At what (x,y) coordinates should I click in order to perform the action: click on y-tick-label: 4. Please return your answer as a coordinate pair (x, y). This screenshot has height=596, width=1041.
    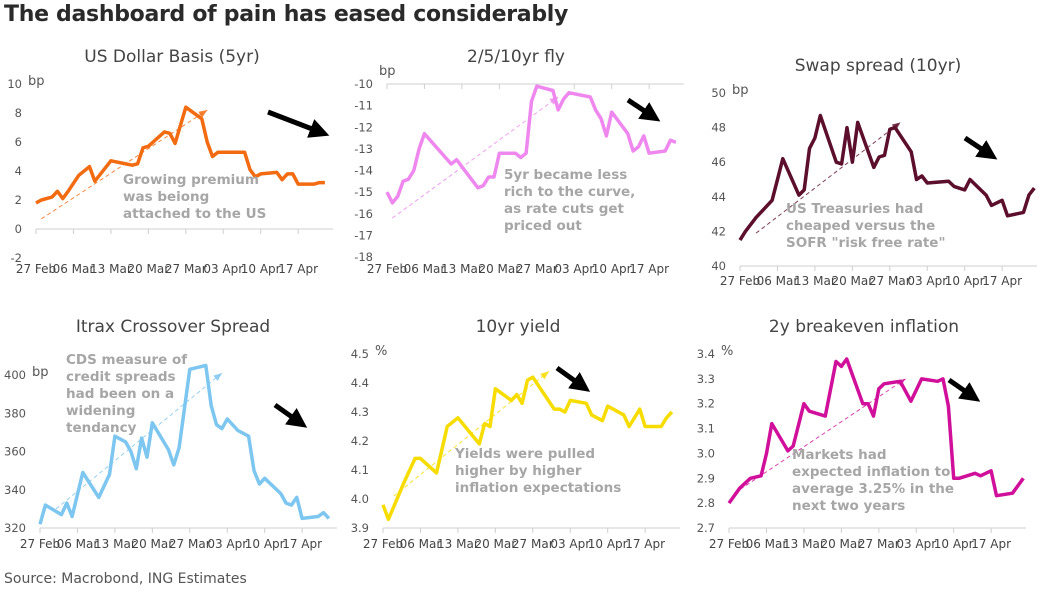
    Looking at the image, I should click on (18, 171).